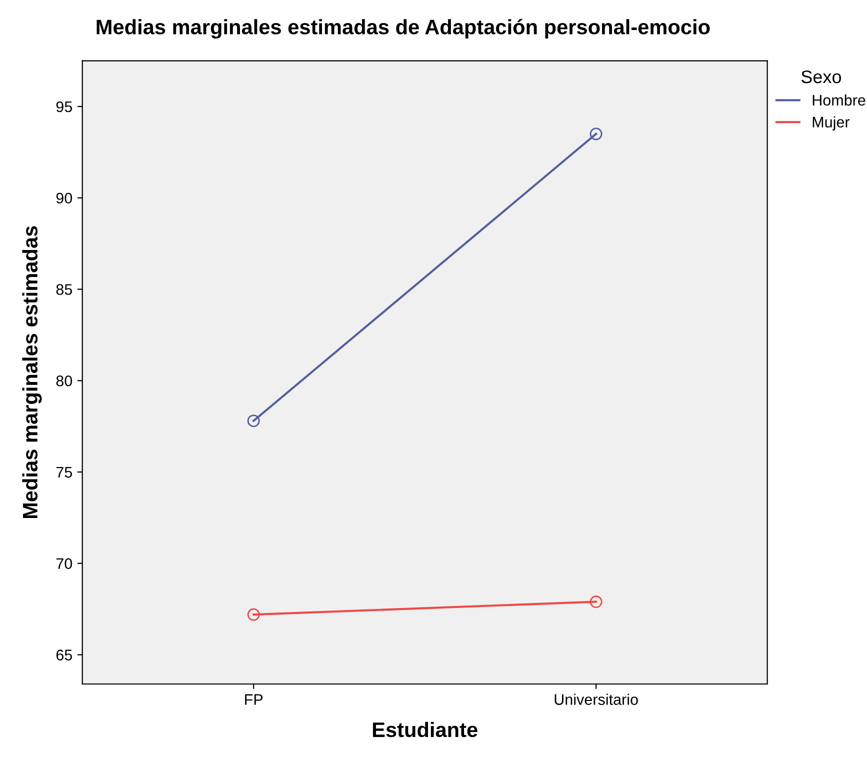 The height and width of the screenshot is (760, 867). I want to click on y-tick-label: 80, so click(64, 380).